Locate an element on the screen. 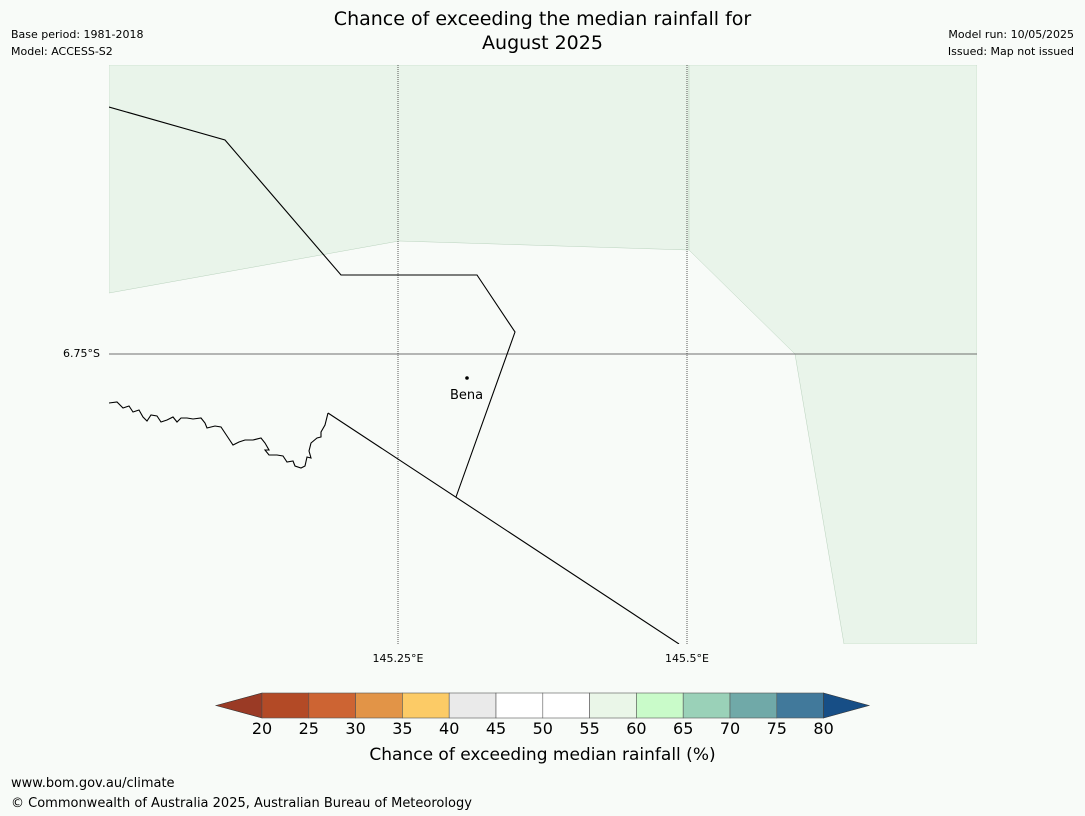 This screenshot has width=1085, height=816. river-line is located at coordinates (219, 435).